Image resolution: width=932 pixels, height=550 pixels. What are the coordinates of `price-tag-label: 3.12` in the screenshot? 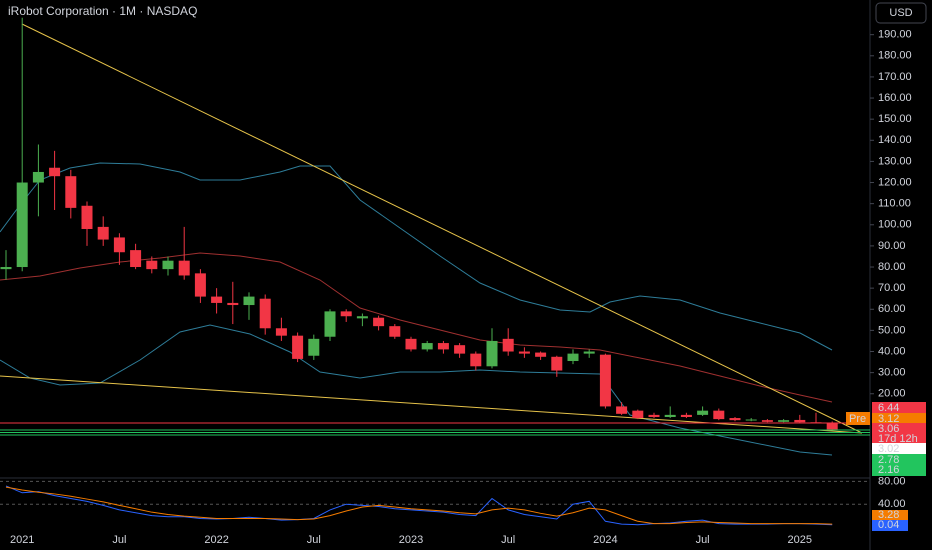 It's located at (888, 419).